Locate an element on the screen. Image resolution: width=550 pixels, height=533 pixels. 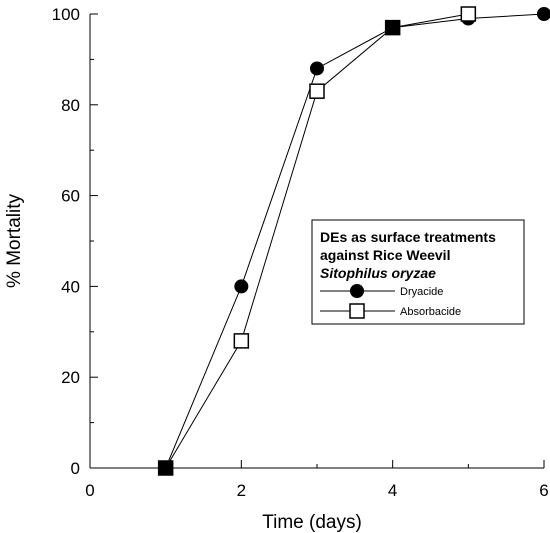
x-tick-label: 4 is located at coordinates (392, 490).